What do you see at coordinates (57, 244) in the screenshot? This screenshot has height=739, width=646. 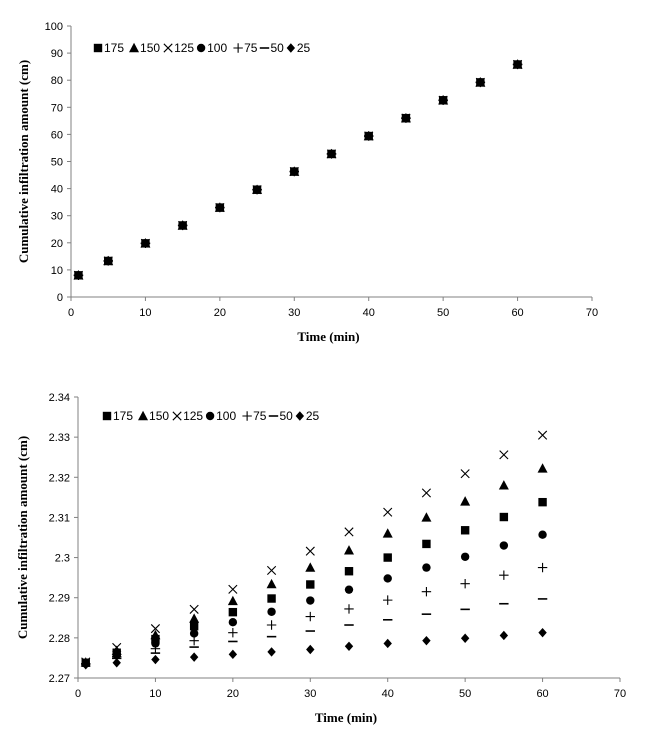 I see `y-tick-label: 20` at bounding box center [57, 244].